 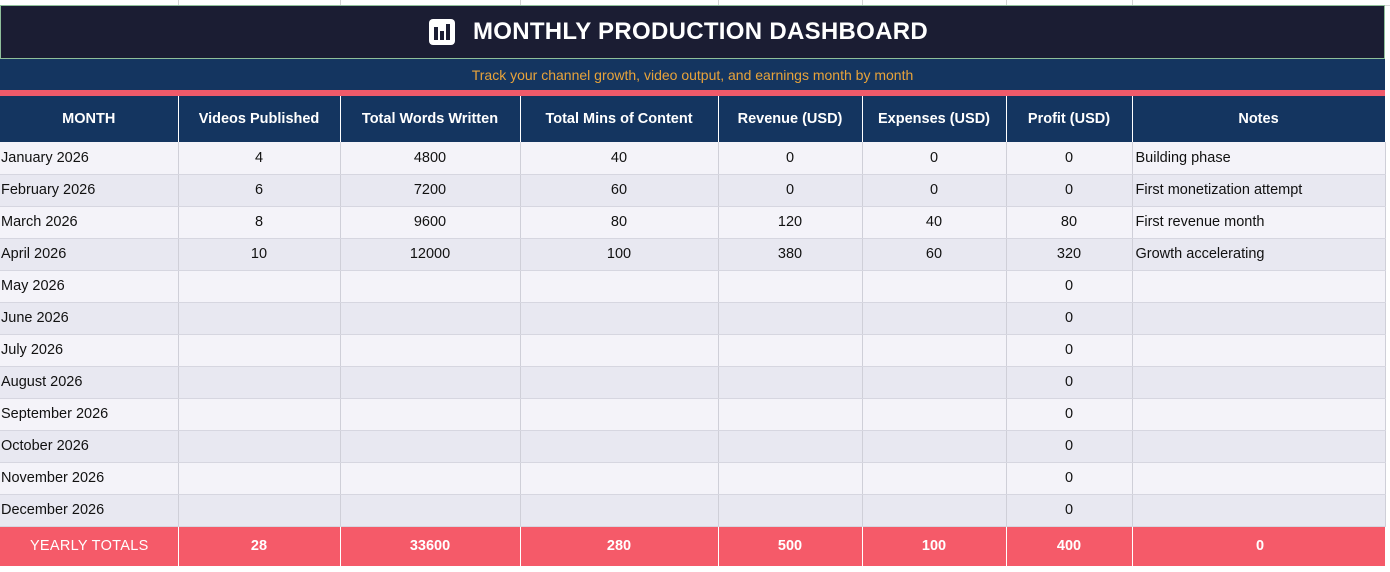 What do you see at coordinates (1069, 119) in the screenshot?
I see `column-header-profit: Profit (USD)` at bounding box center [1069, 119].